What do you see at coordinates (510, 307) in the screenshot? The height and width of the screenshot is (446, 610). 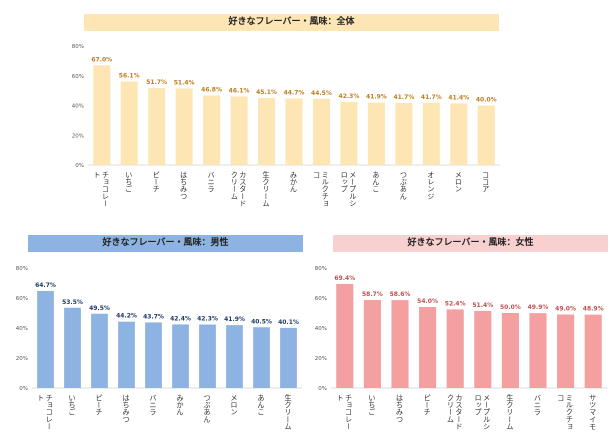 I see `data-label: 50.0%` at bounding box center [510, 307].